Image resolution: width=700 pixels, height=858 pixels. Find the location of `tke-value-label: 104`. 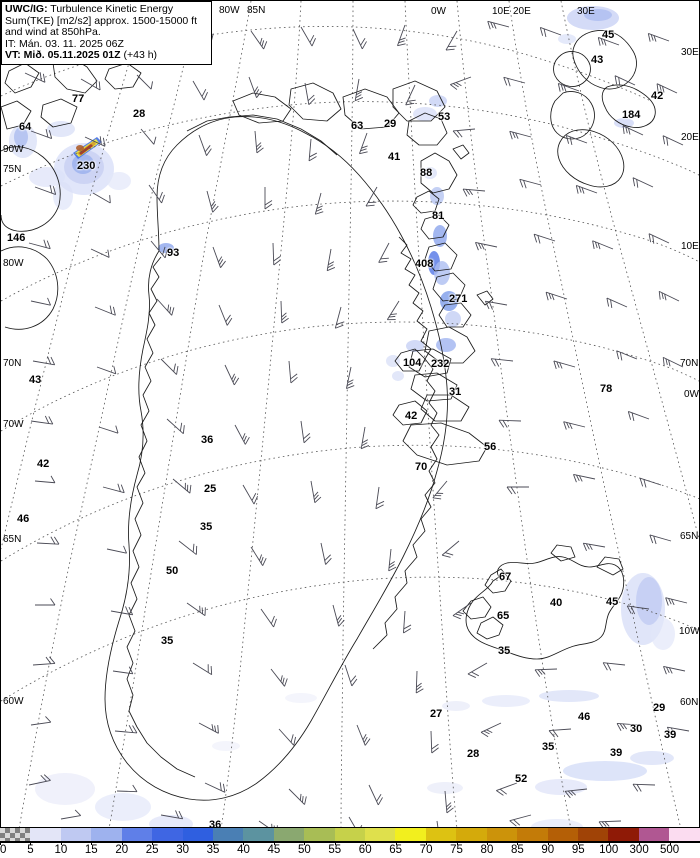

tke-value-label: 104 is located at coordinates (412, 363).